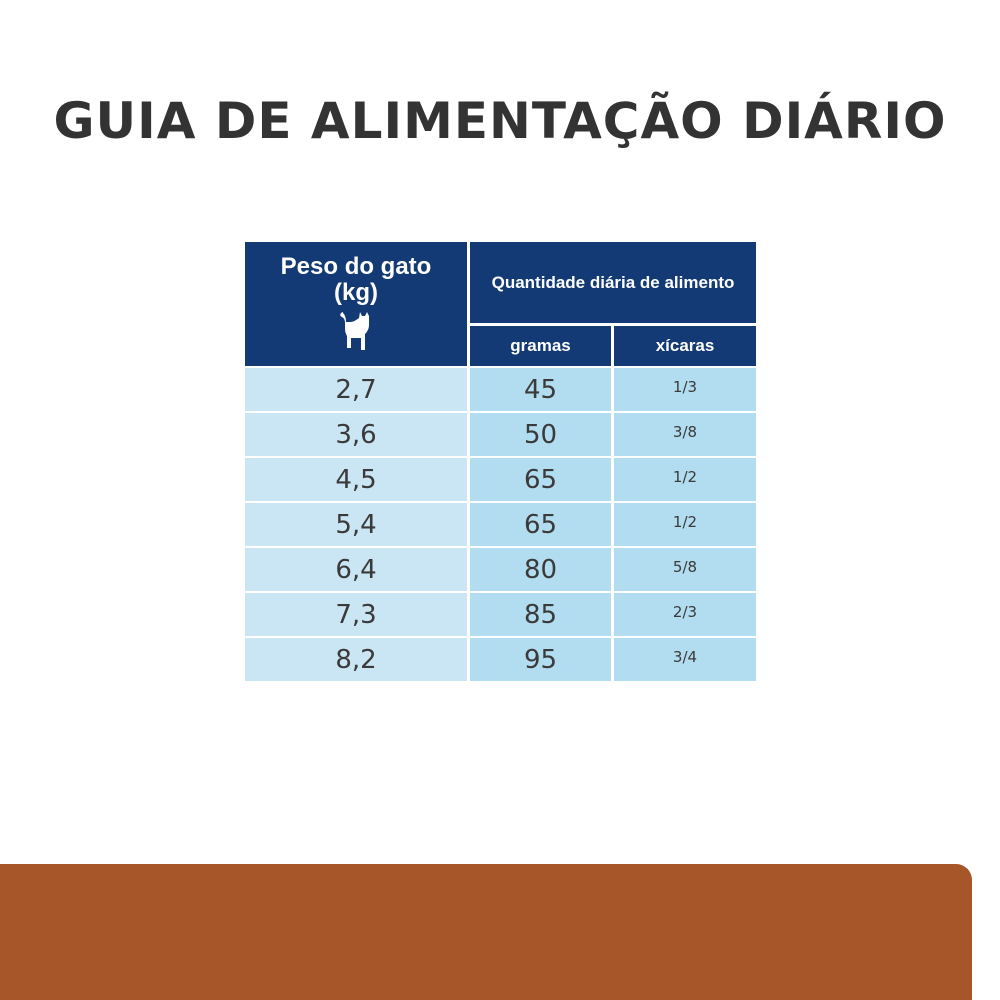 The height and width of the screenshot is (1000, 1000). What do you see at coordinates (356, 292) in the screenshot?
I see `weight-header-line2: (kg)` at bounding box center [356, 292].